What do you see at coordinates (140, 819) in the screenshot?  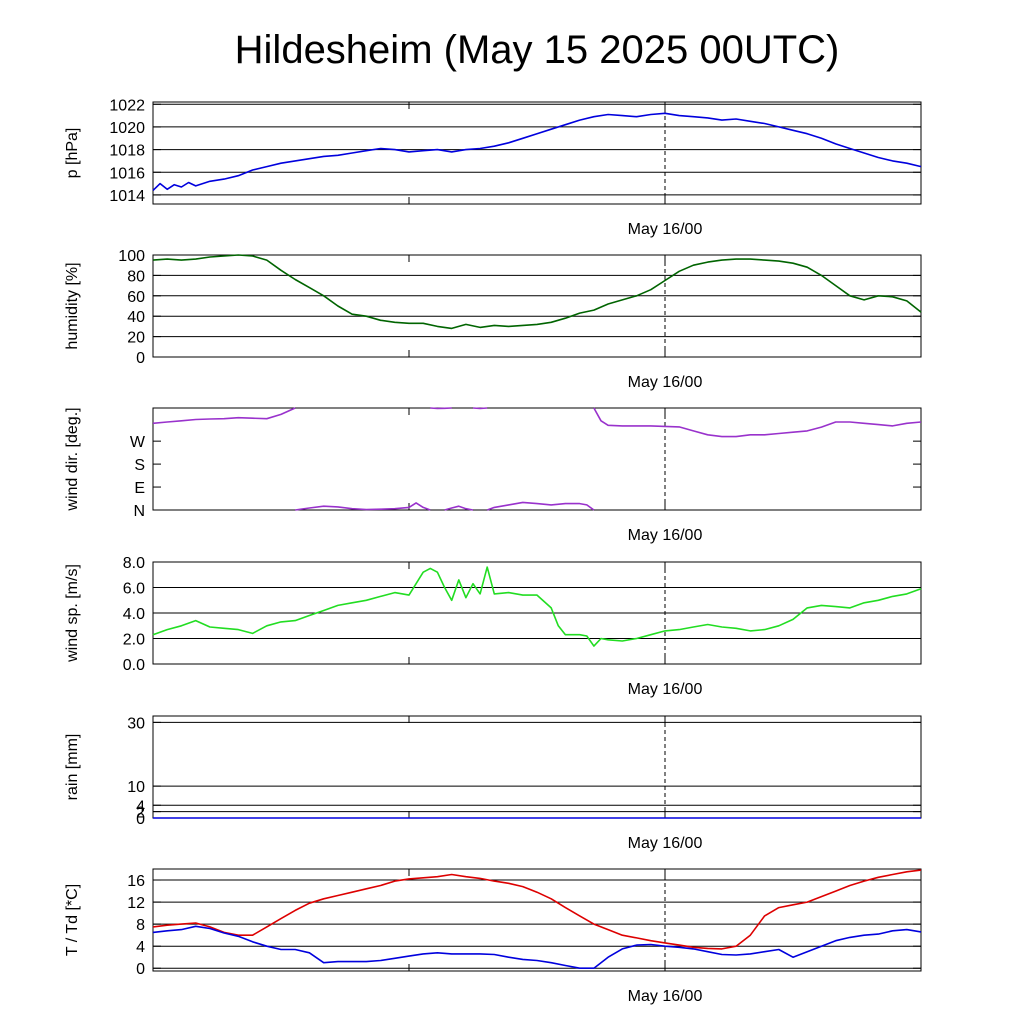 I see `panel-4-ytick-label-0: 0` at bounding box center [140, 819].